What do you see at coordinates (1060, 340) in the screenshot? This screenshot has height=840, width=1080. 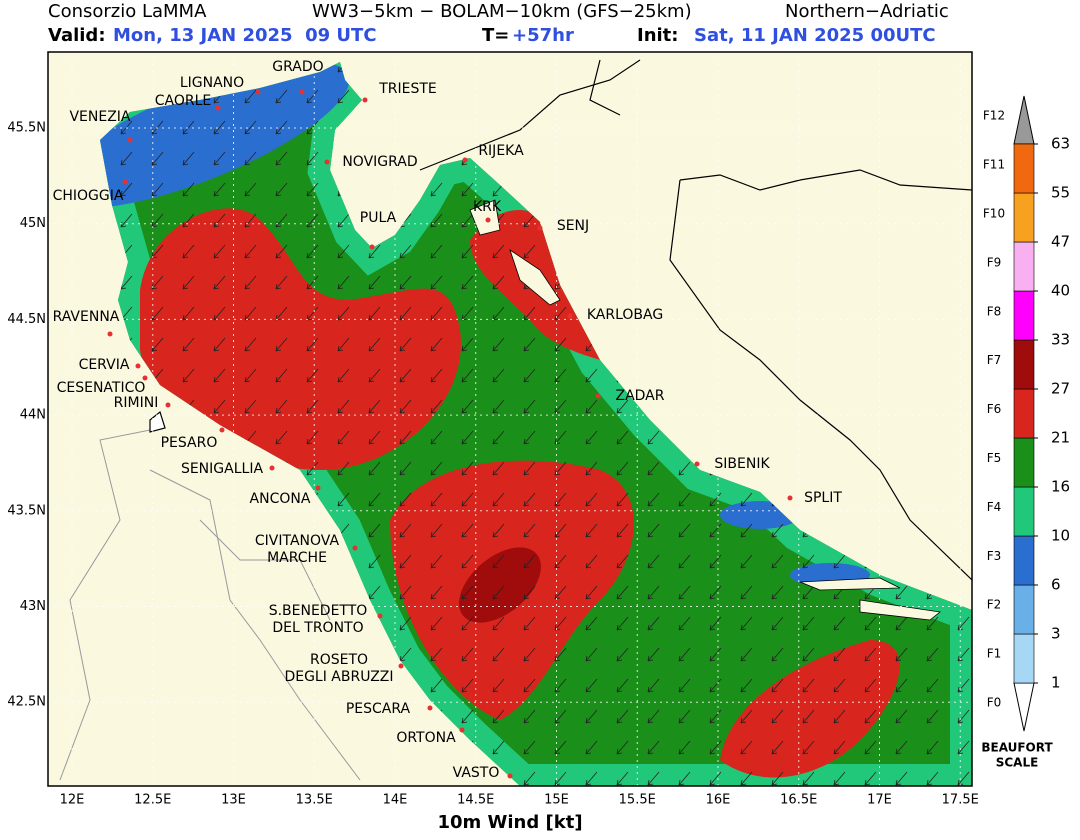 I see `colorbar-label: 33` at bounding box center [1060, 340].